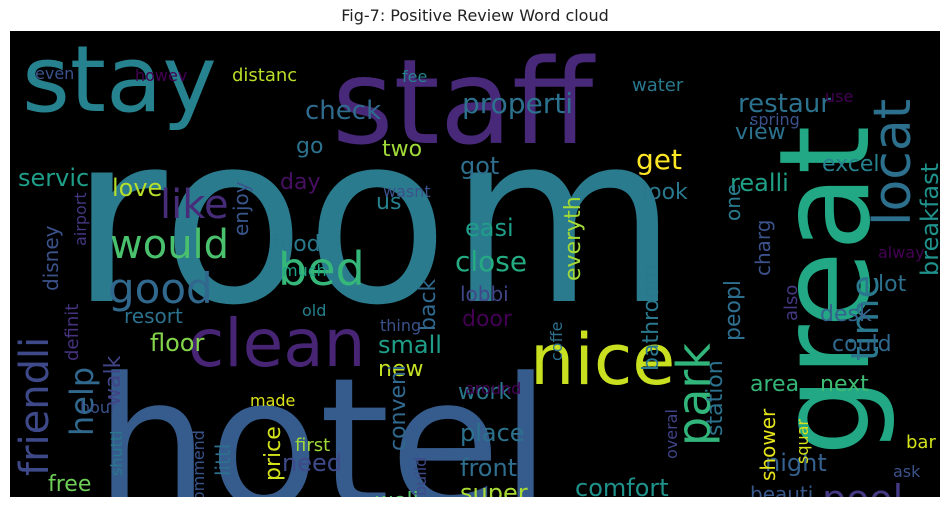 The width and height of the screenshot is (950, 507). What do you see at coordinates (309, 146) in the screenshot?
I see `word-go: go` at bounding box center [309, 146].